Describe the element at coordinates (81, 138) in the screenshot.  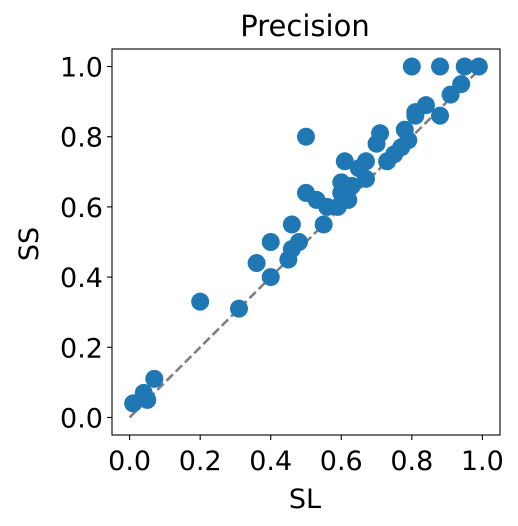
I see `y-tick-label: 0.8` at that location.